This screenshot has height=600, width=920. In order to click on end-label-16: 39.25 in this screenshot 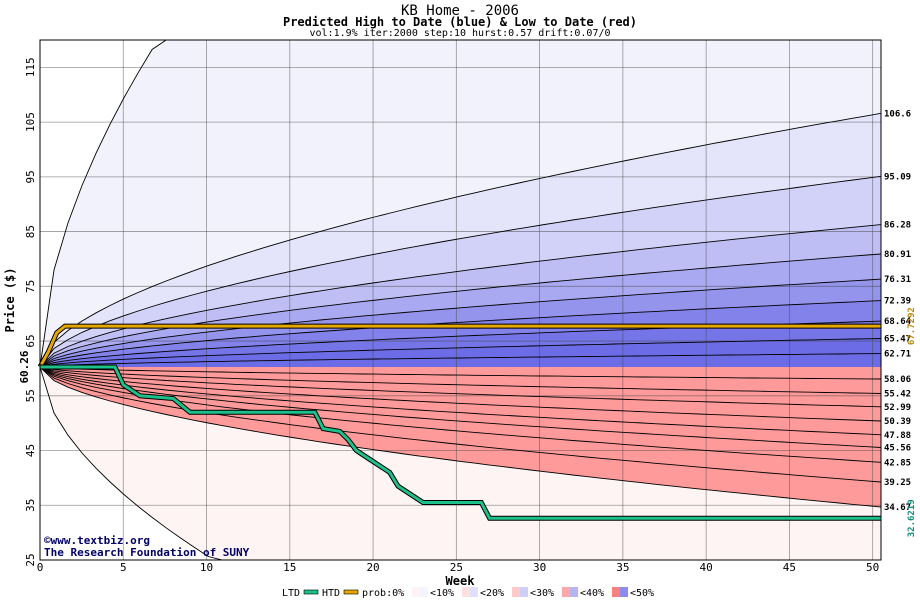, I will do `click(897, 483)`.